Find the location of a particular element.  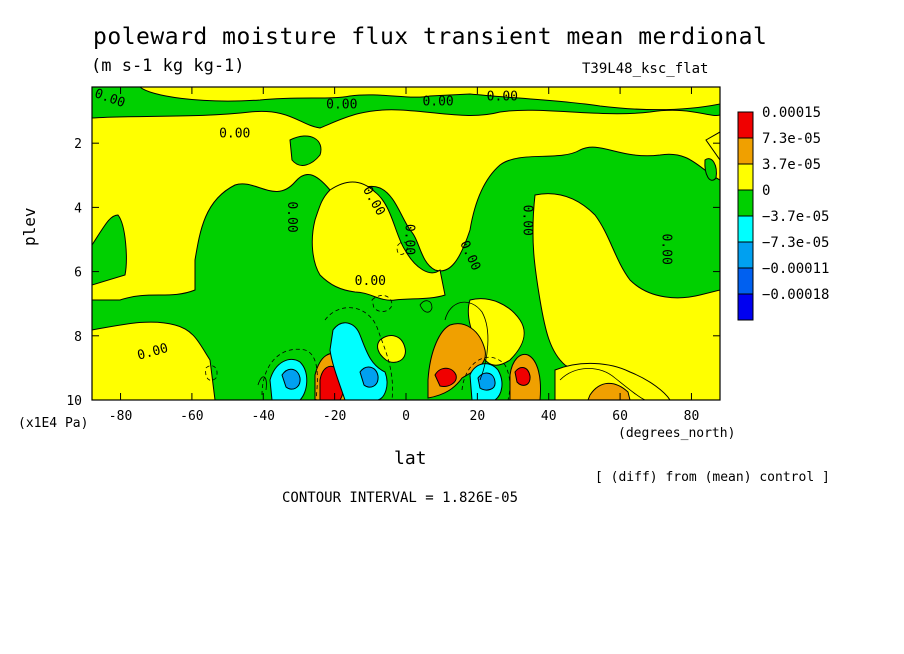

y-tick-label: 6 is located at coordinates (78, 273).